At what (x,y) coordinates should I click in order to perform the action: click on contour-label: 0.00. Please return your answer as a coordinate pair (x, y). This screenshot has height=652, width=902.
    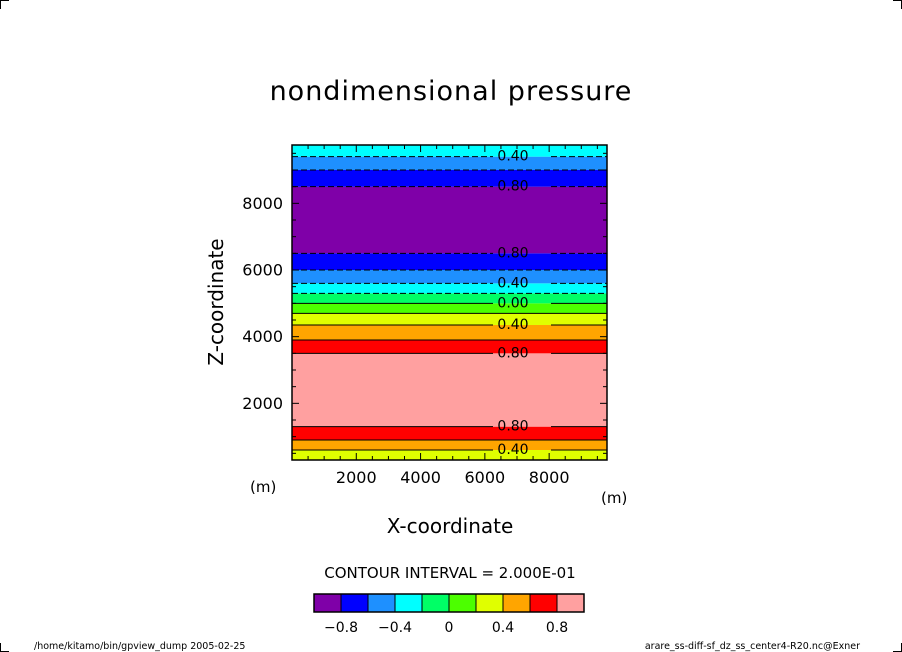
    Looking at the image, I should click on (512, 303).